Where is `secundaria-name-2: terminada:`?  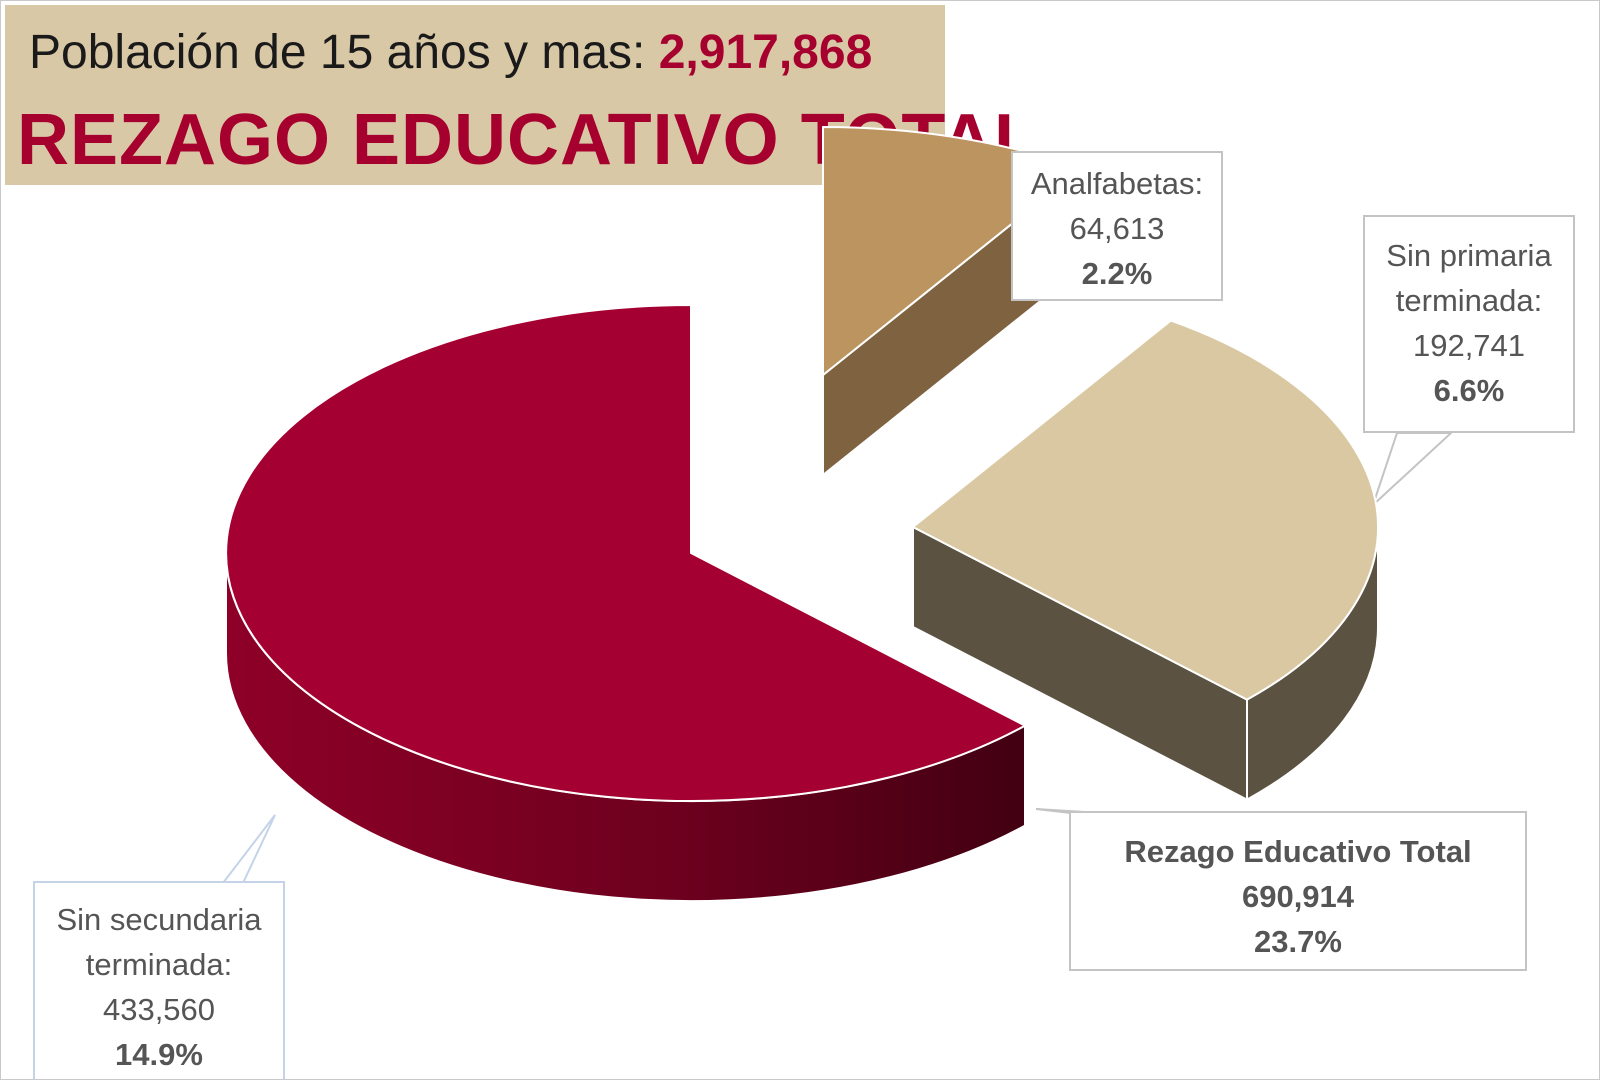 secundaria-name-2: terminada: is located at coordinates (159, 964).